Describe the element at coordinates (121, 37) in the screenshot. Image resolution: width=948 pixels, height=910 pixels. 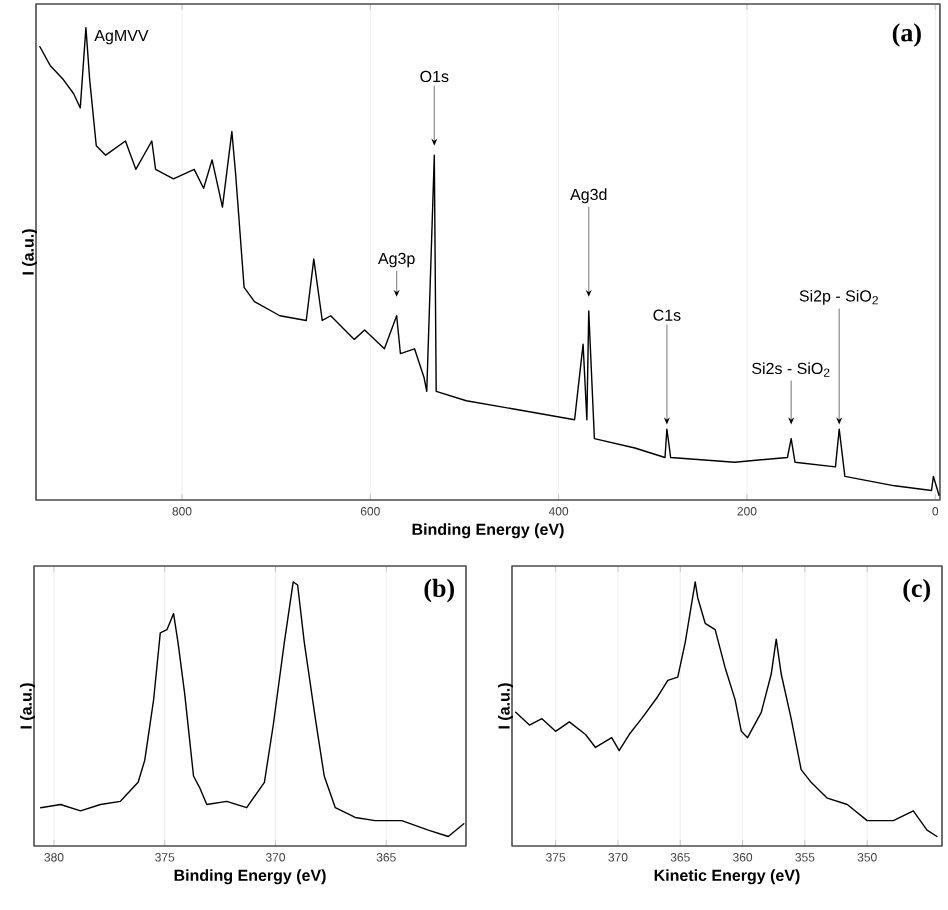
I see `annotation: AgMVV` at that location.